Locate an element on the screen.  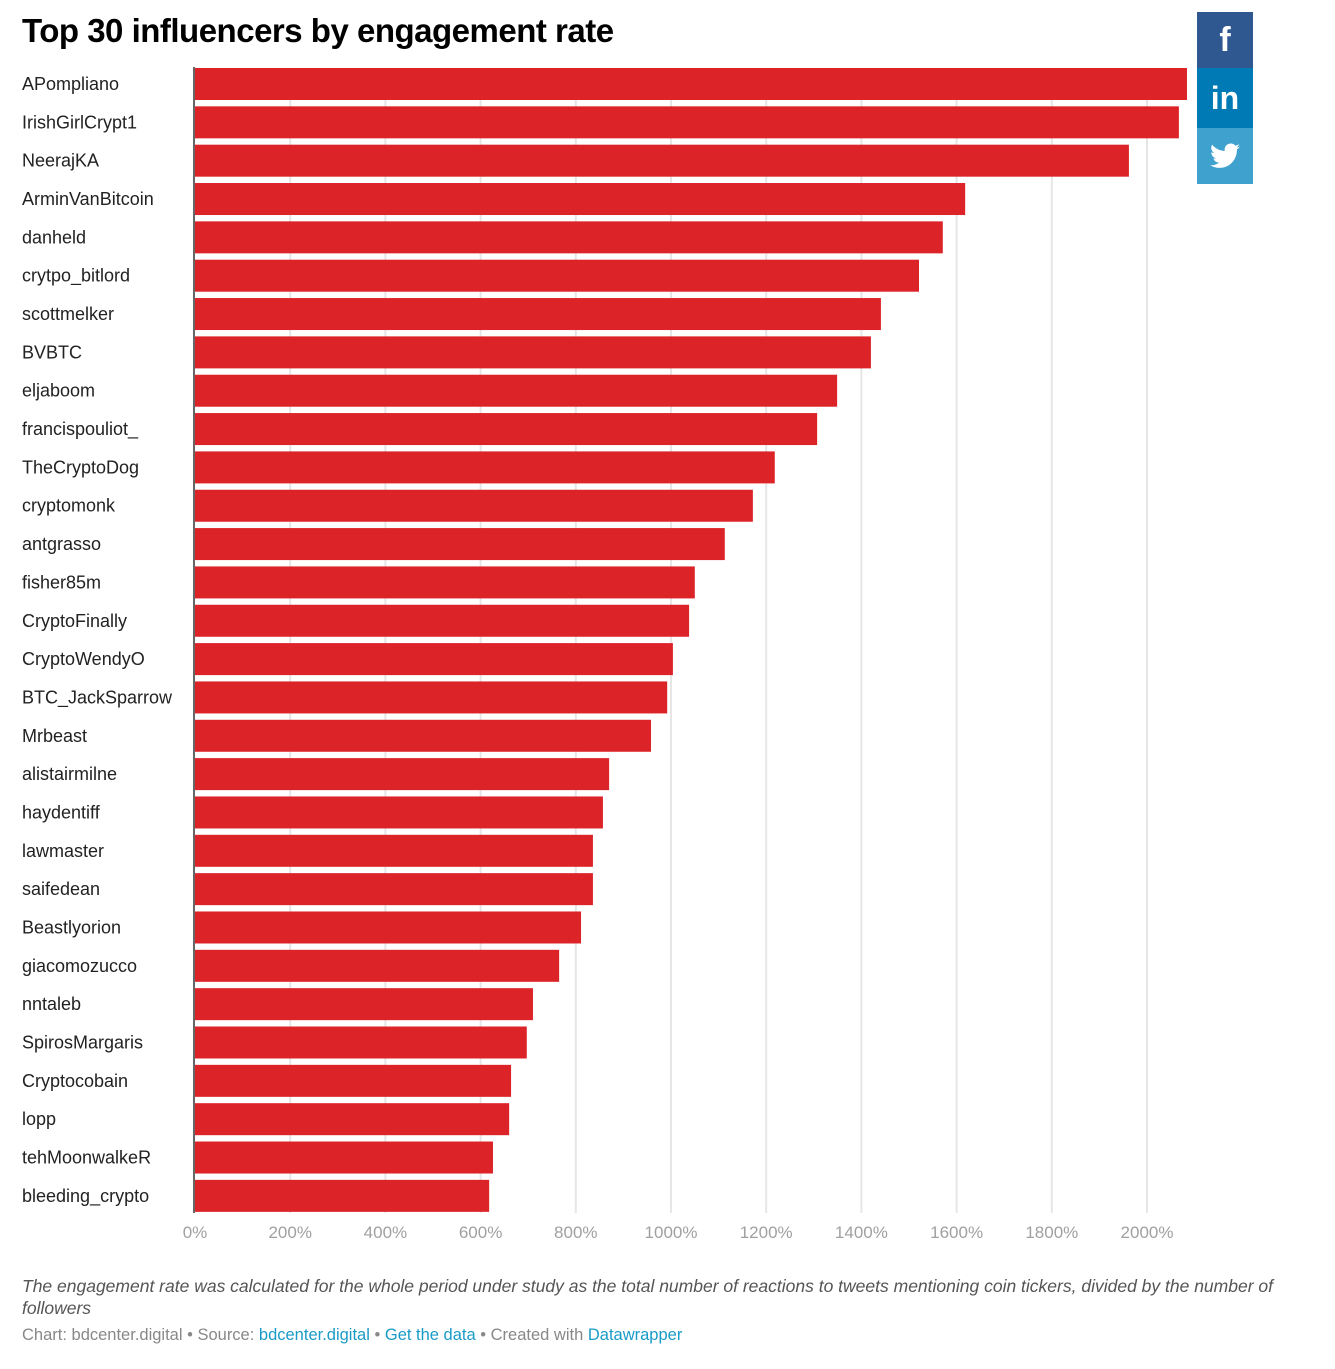
x-tick-label: 2000% is located at coordinates (1147, 1232).